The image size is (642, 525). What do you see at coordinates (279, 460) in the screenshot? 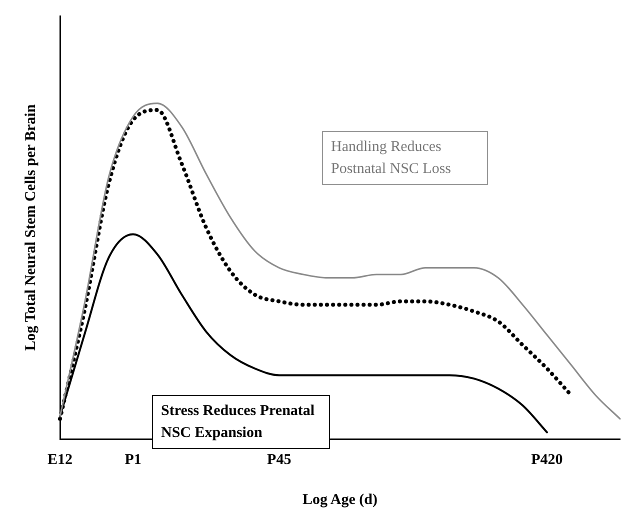
I see `x-tick-label: P45` at bounding box center [279, 460].